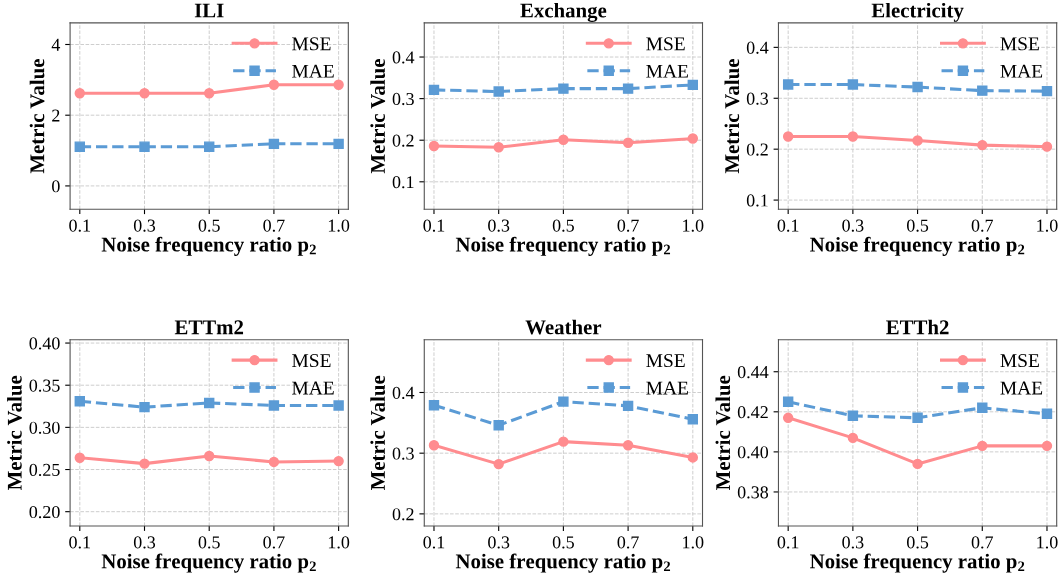  What do you see at coordinates (44, 343) in the screenshot?
I see `y-tick-label: 0.40` at bounding box center [44, 343].